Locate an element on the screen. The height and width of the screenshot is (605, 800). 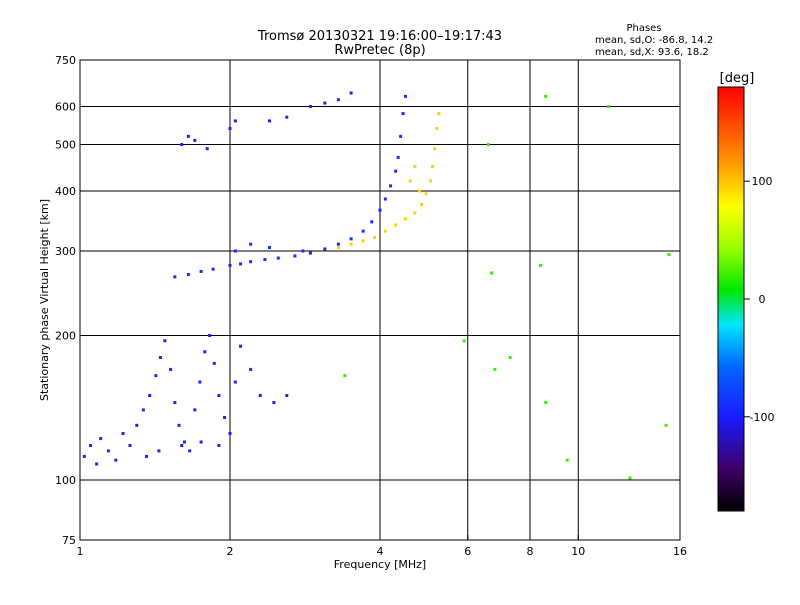
phases-title: Phases is located at coordinates (643, 28).